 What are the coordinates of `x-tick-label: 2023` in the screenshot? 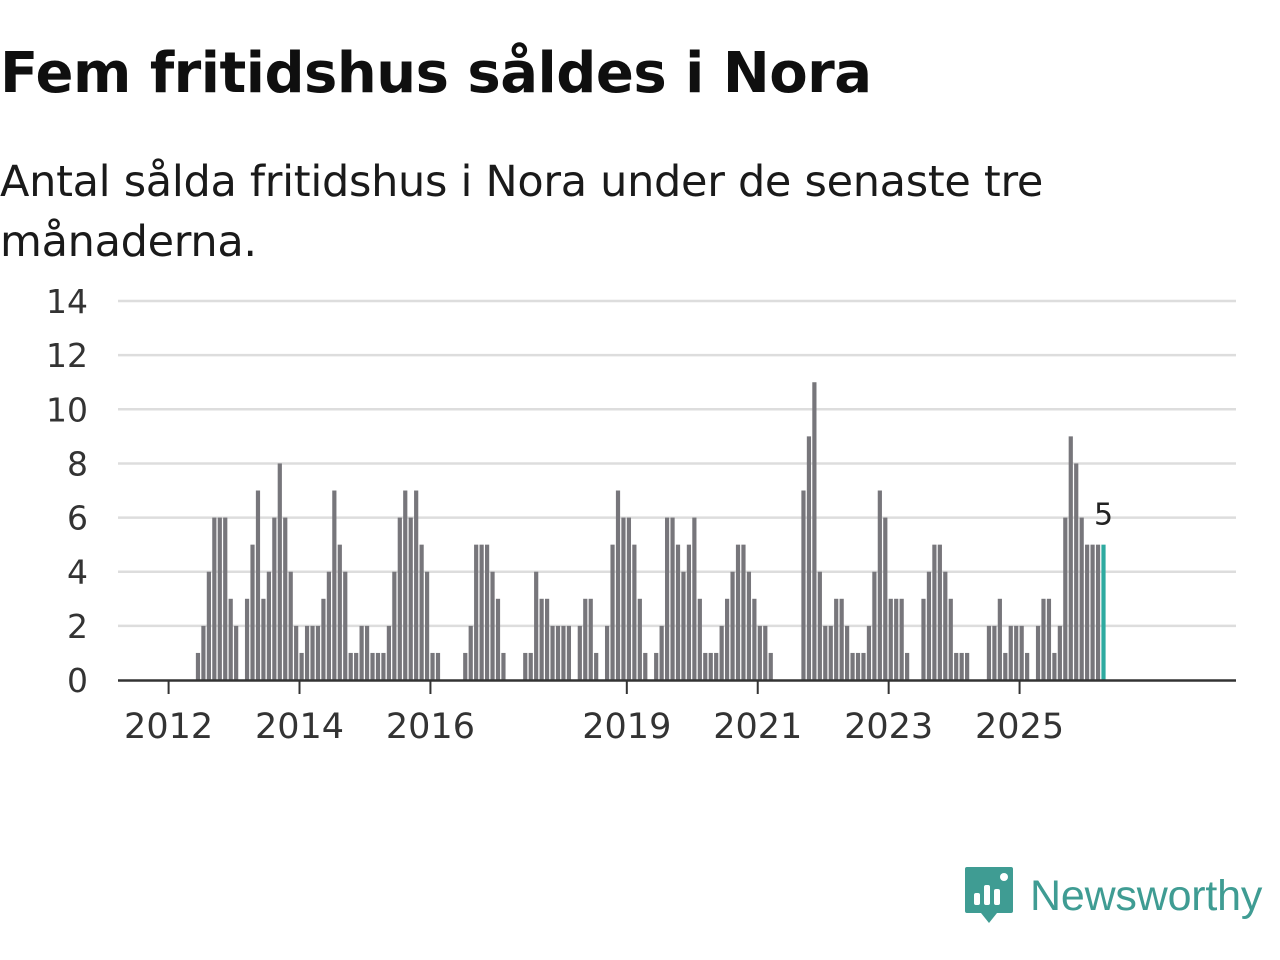 It's located at (888, 727).